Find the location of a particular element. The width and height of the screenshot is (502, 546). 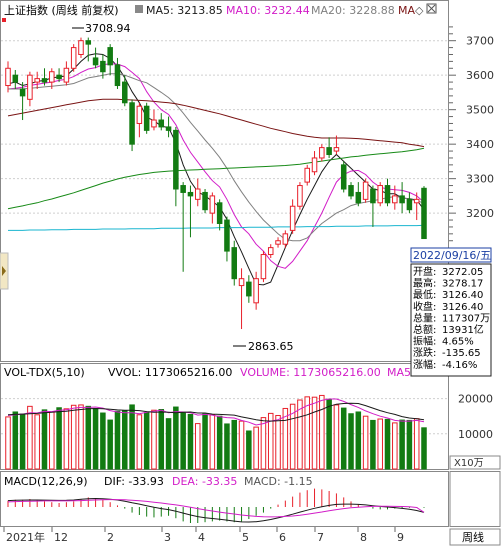

info-row-label: 涨跌: is located at coordinates (424, 352).